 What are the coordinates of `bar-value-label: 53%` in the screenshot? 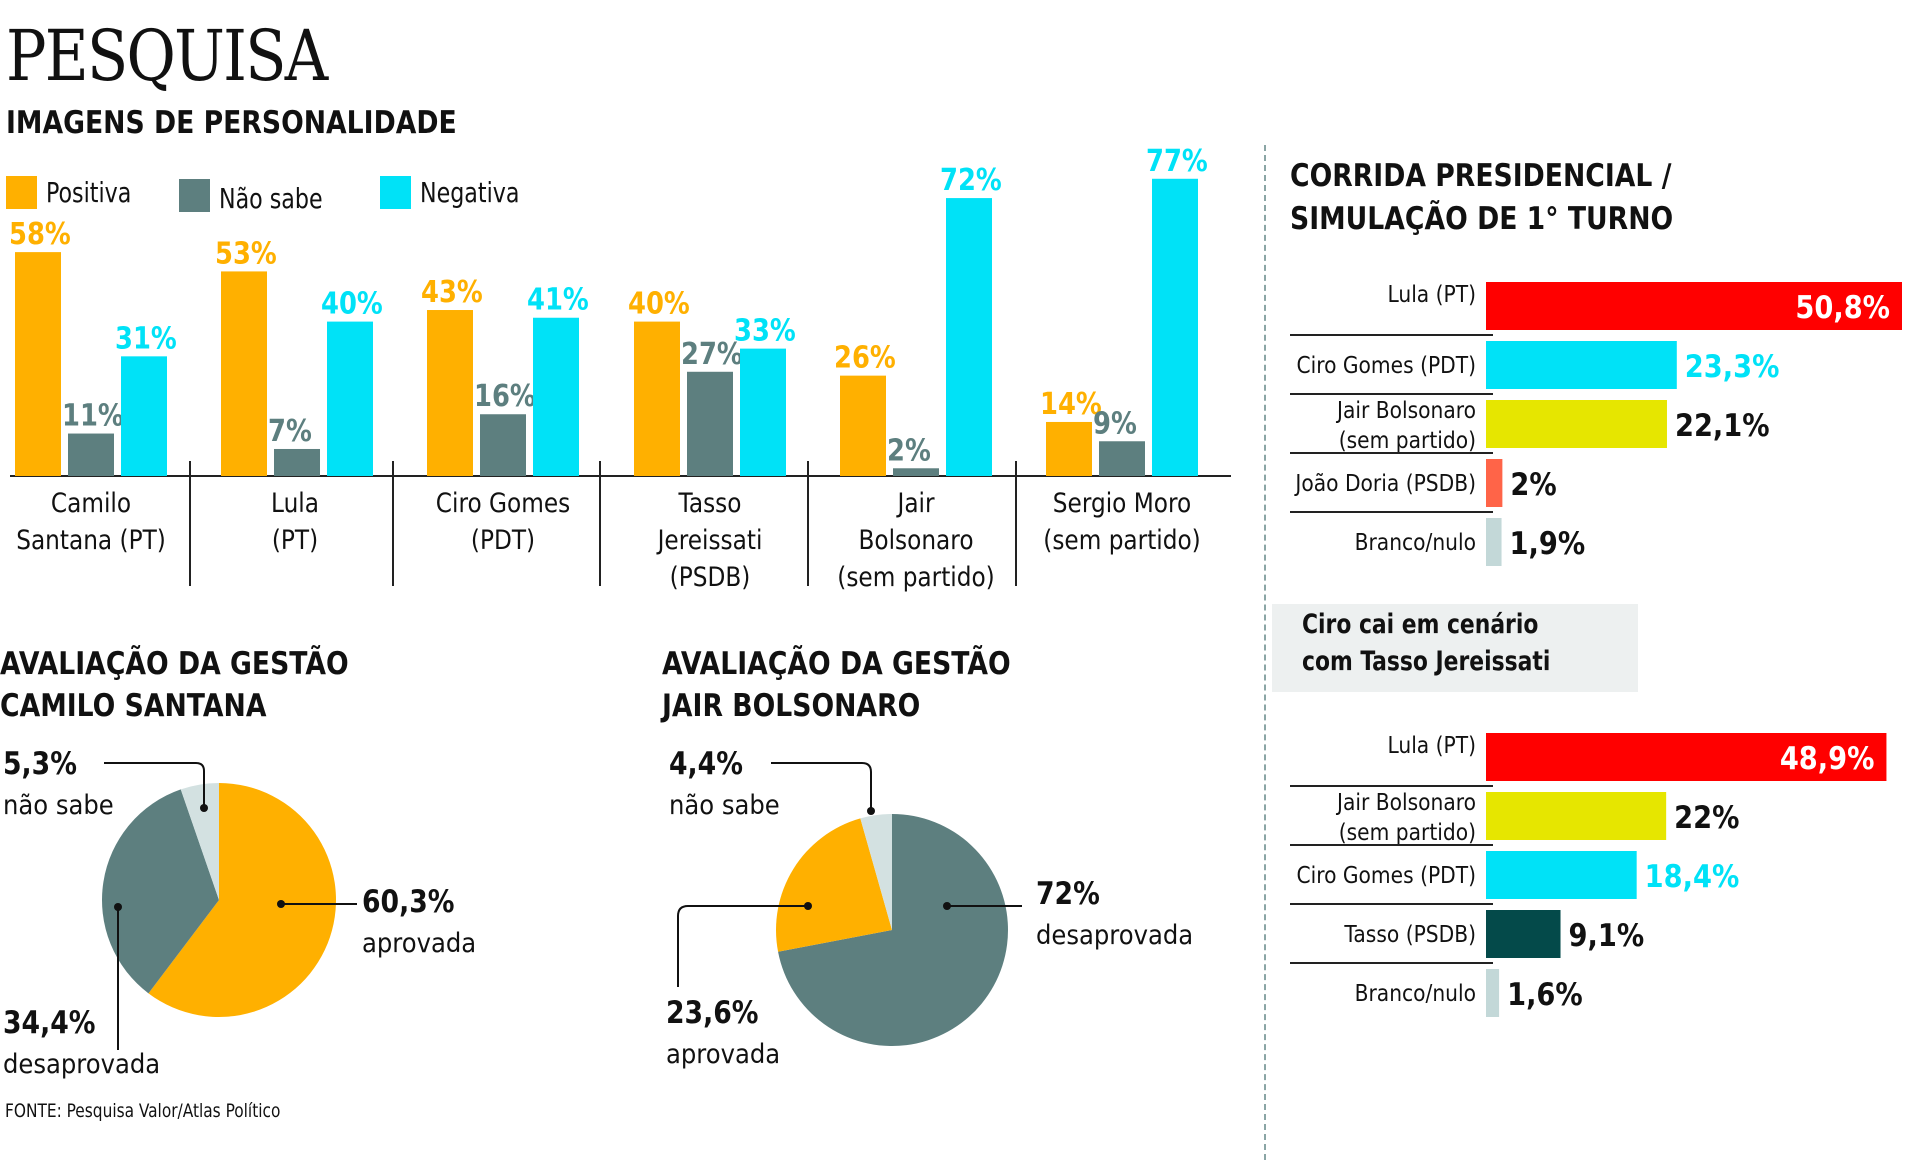 It's located at (246, 253).